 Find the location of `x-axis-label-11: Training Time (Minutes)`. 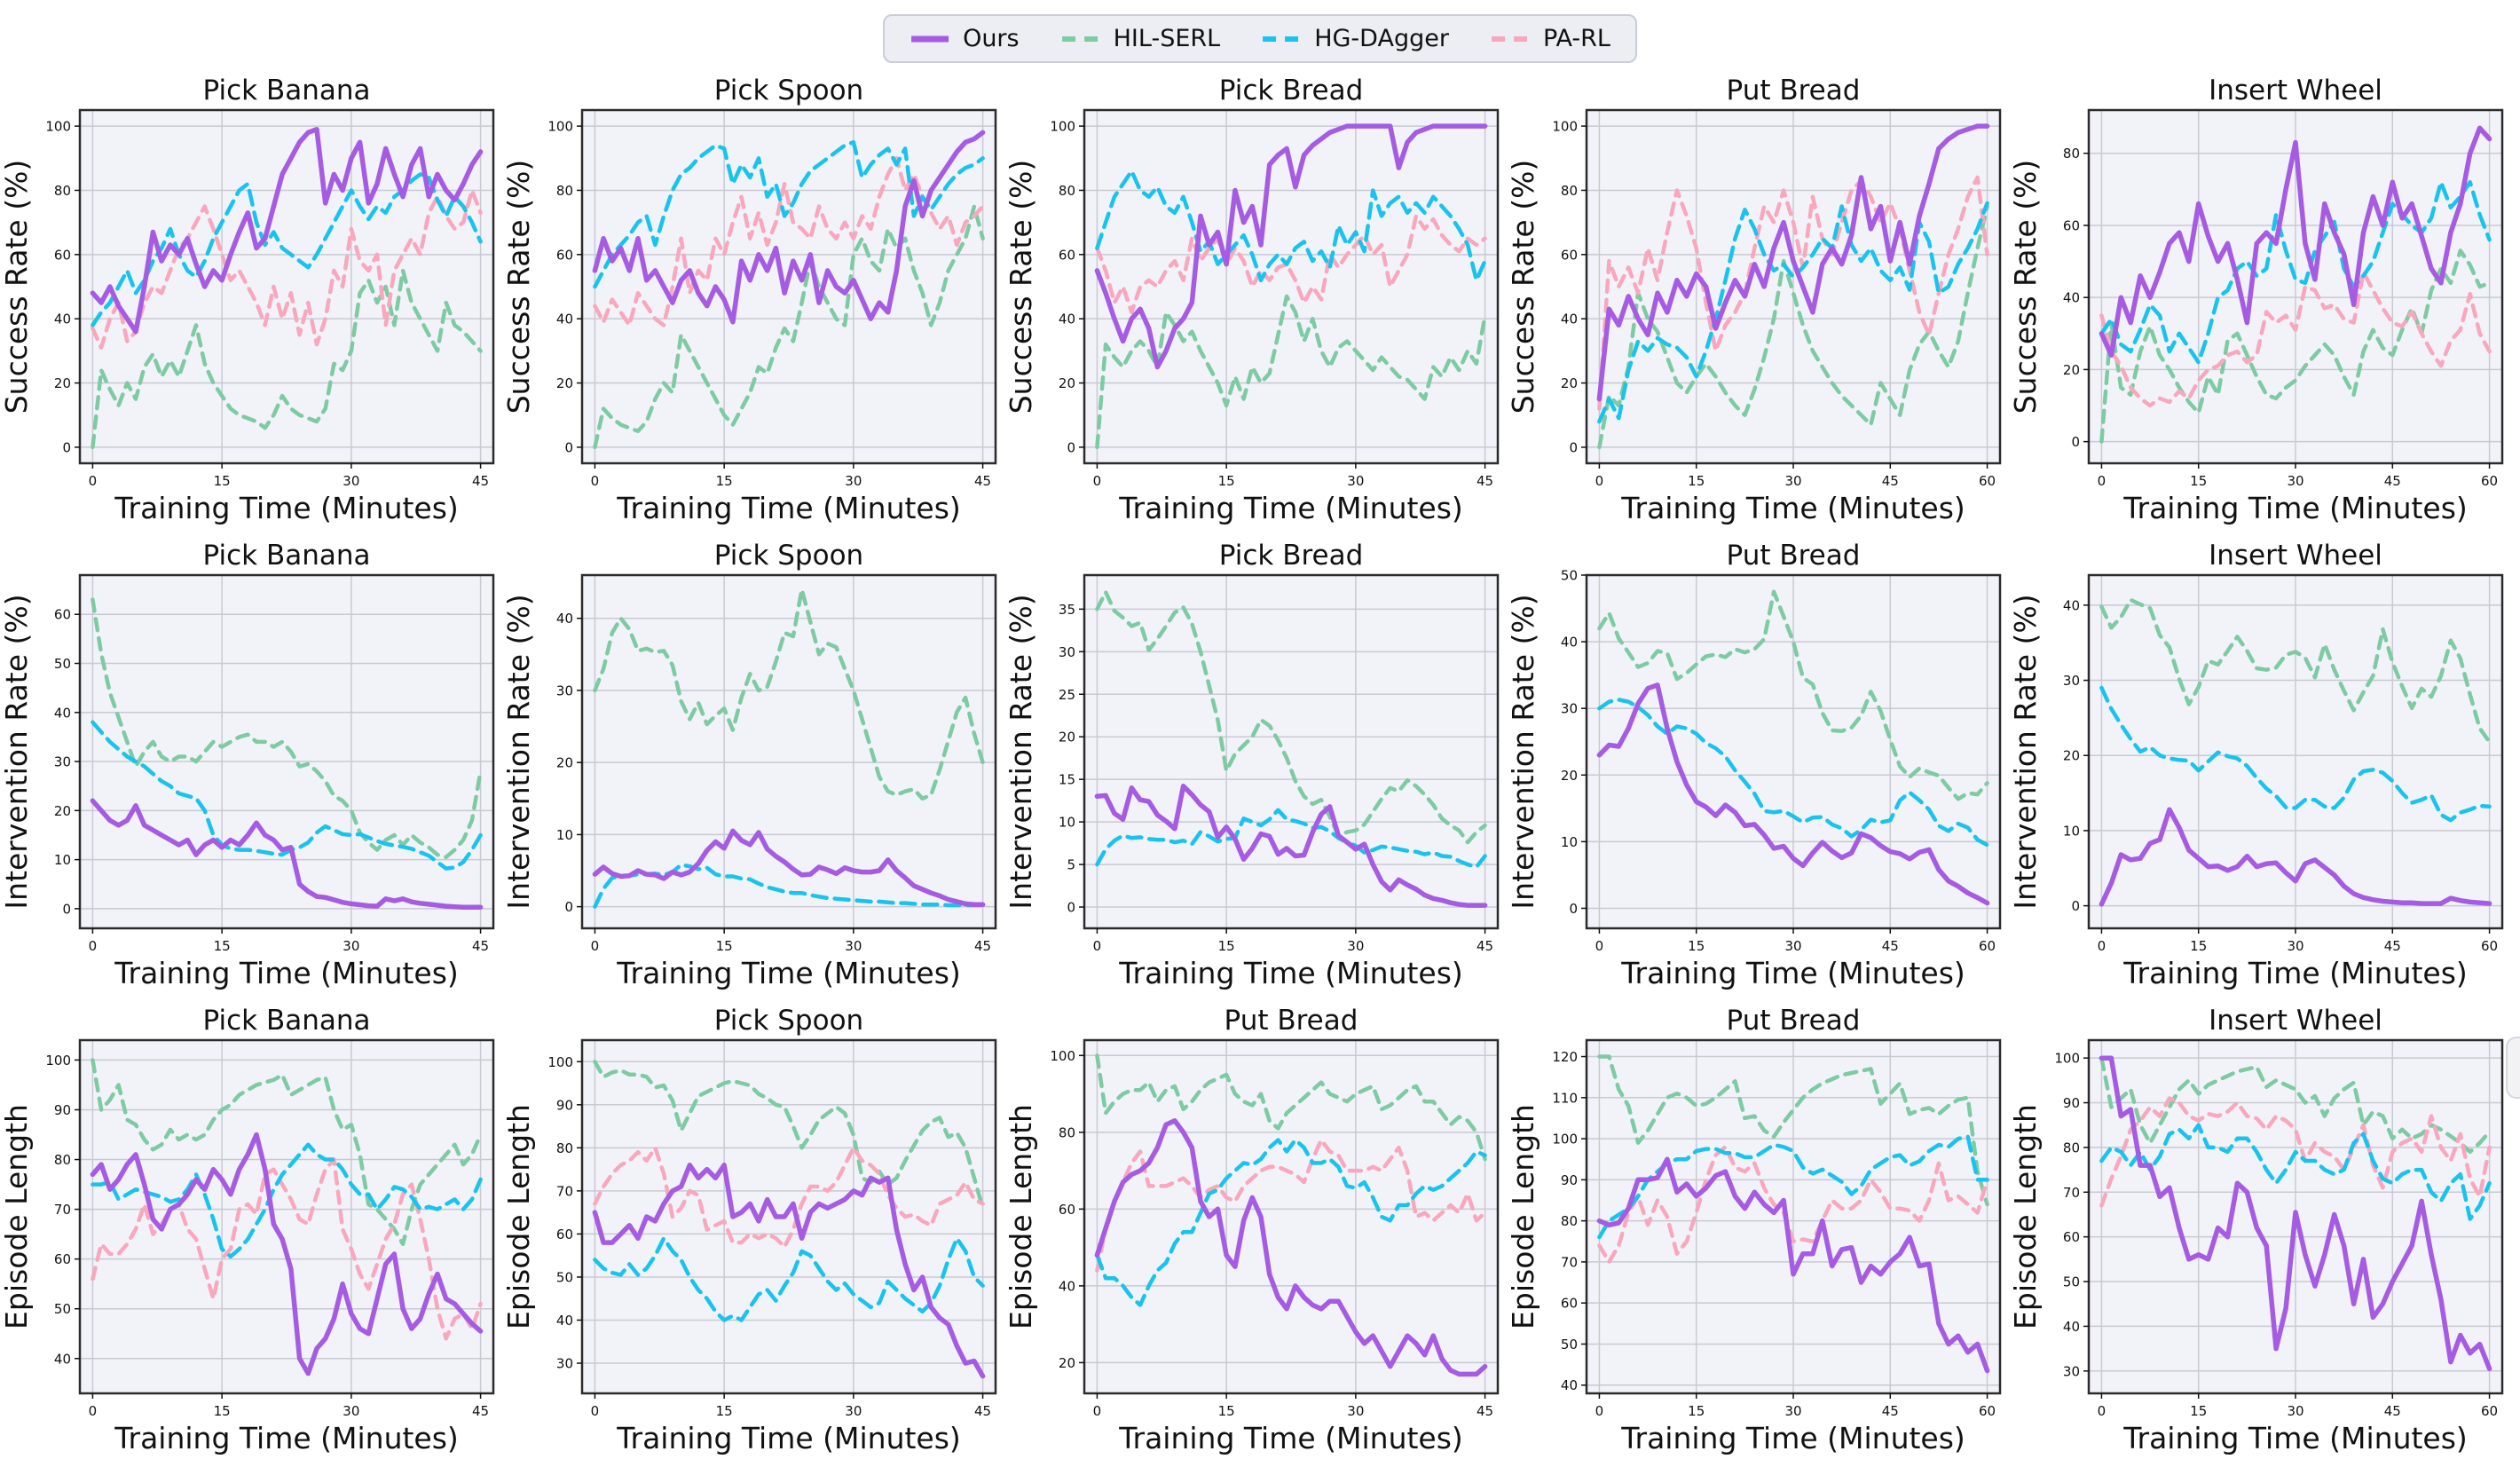

x-axis-label-11: Training Time (Minutes) is located at coordinates (788, 1438).